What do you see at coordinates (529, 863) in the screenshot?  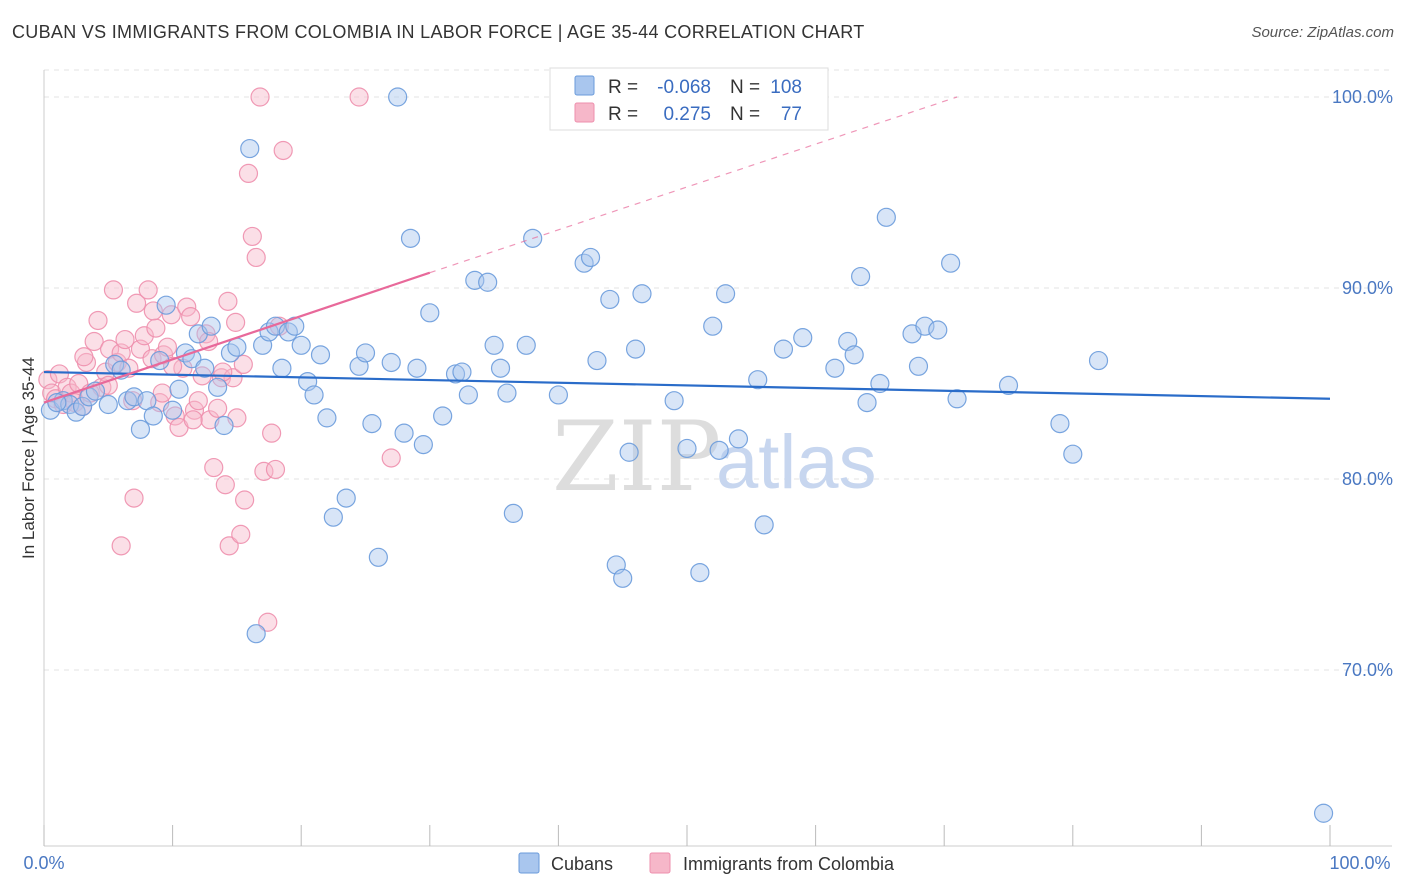 I see `bottom-legend-swatch-cubans` at bounding box center [529, 863].